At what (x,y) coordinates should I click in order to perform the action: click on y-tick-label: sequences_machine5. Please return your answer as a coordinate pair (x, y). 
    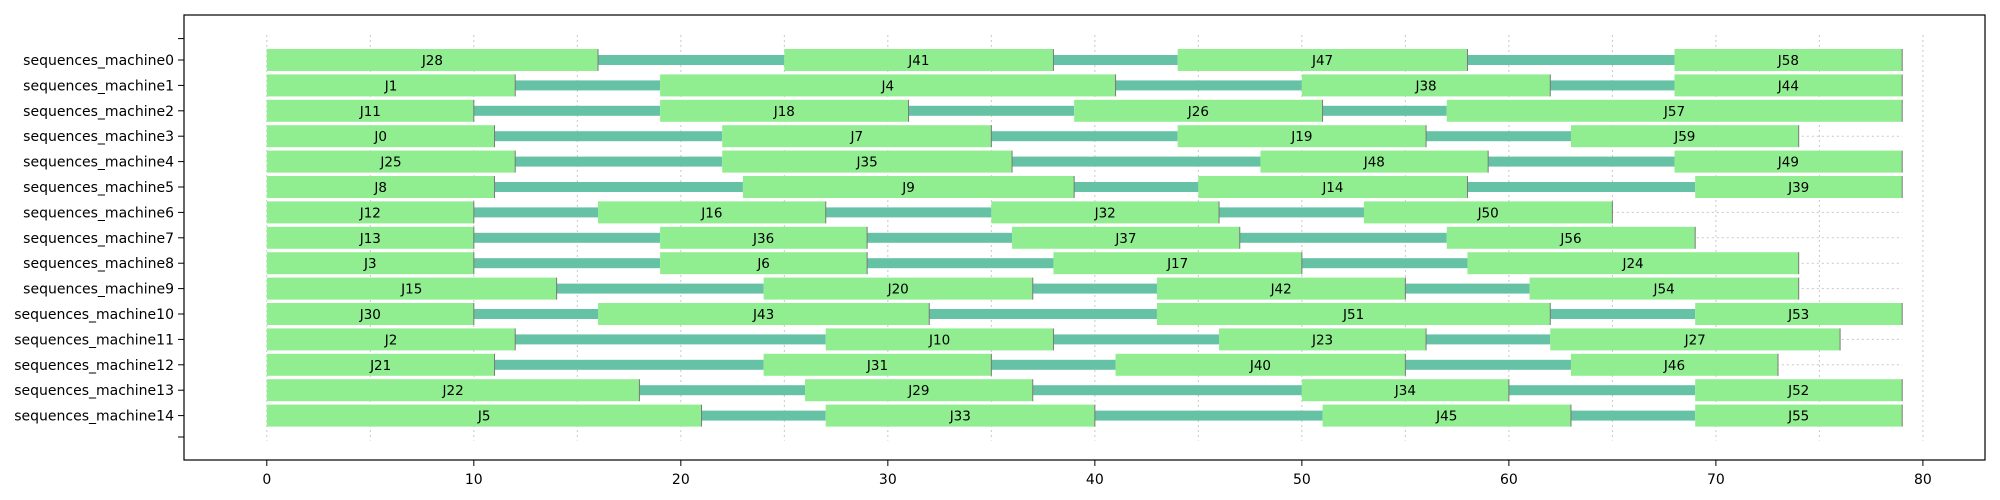
    Looking at the image, I should click on (98, 188).